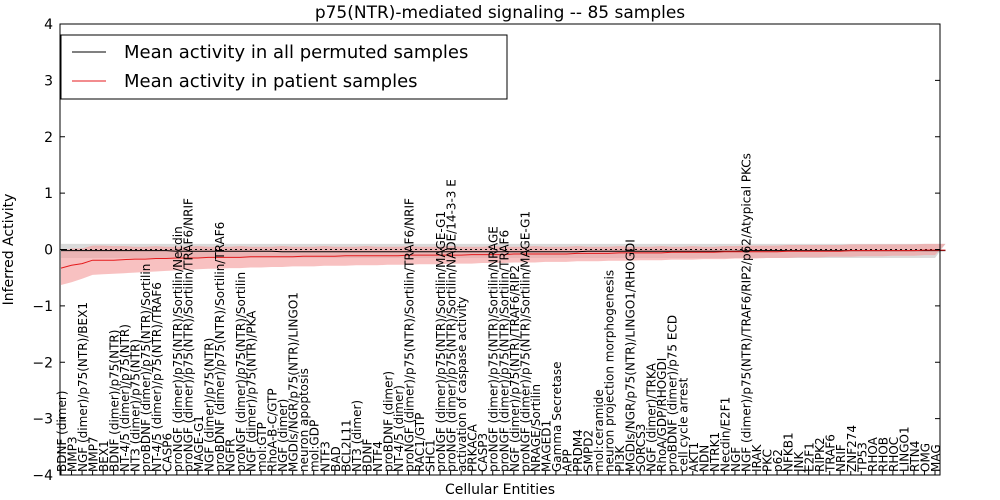 This screenshot has height=500, width=1000. What do you see at coordinates (504, 351) in the screenshot?
I see `x-tick-label: proNGF (dimer)/p75(NTR)/Sortilin/TRAF6` at bounding box center [504, 351].